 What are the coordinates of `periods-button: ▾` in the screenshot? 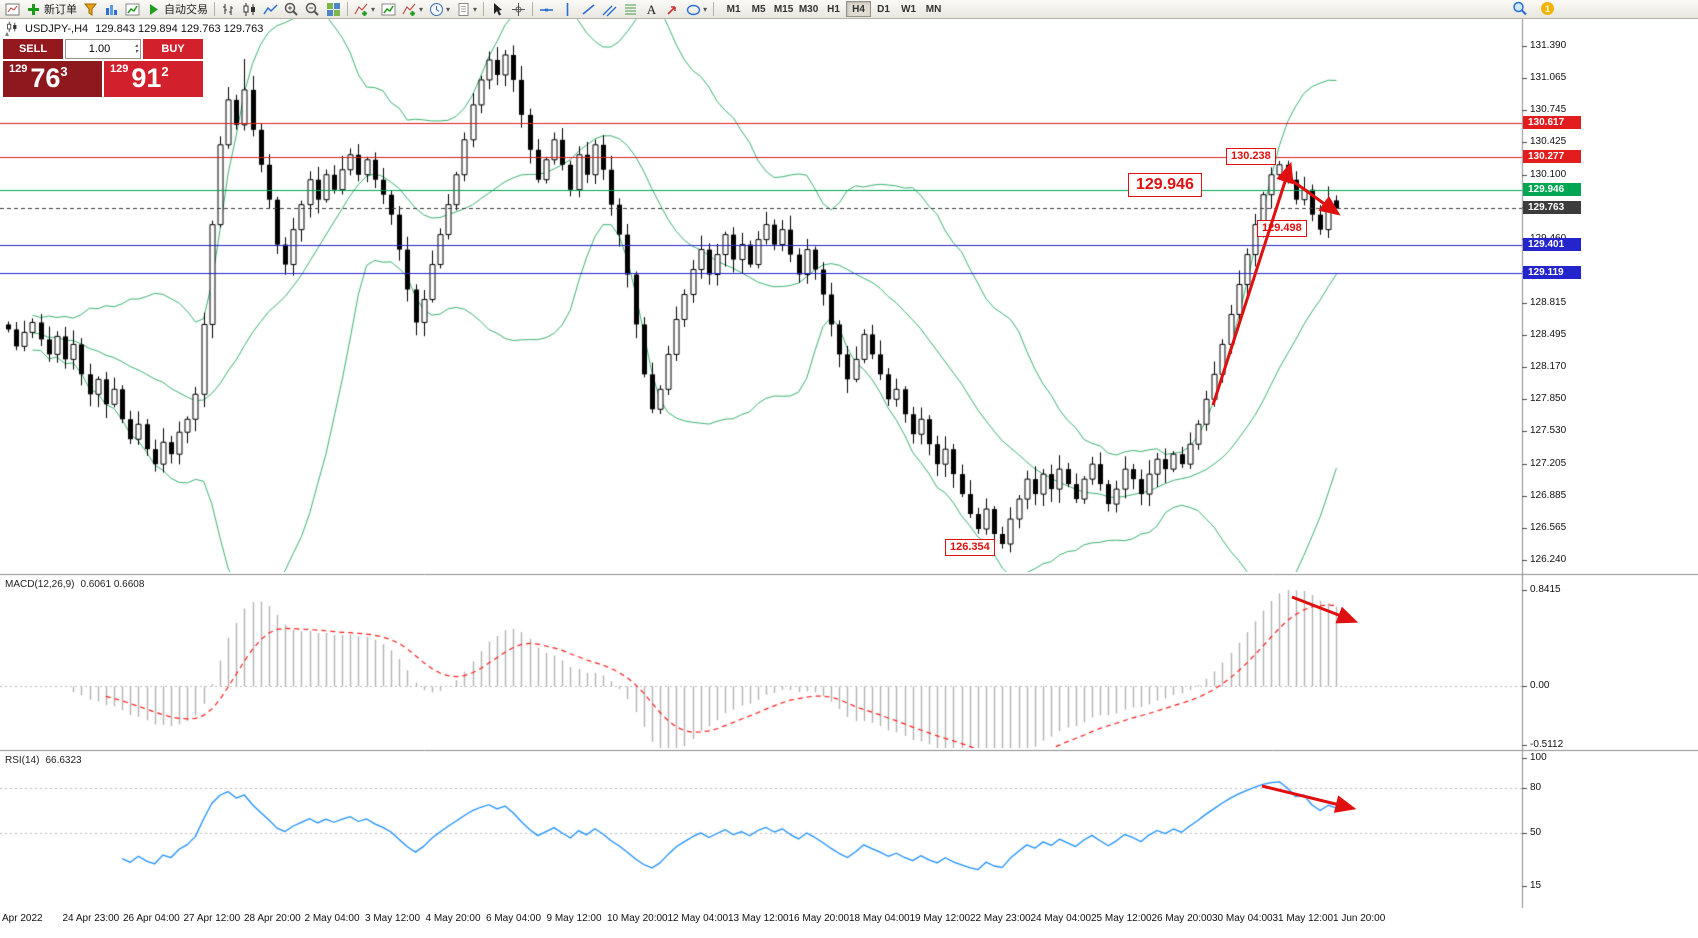 It's located at (439, 9).